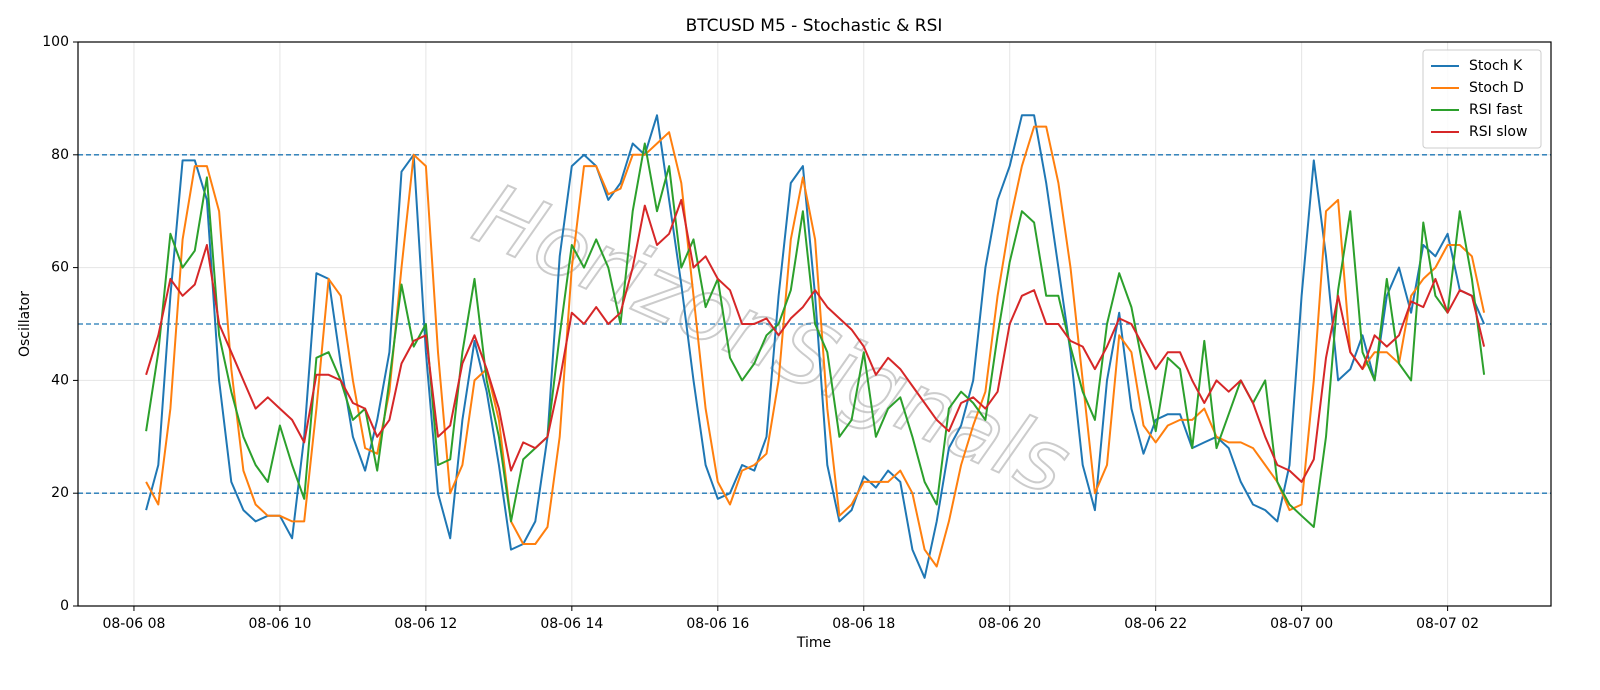 The image size is (1600, 690). I want to click on x-tick-label: 08-07 00, so click(1301, 624).